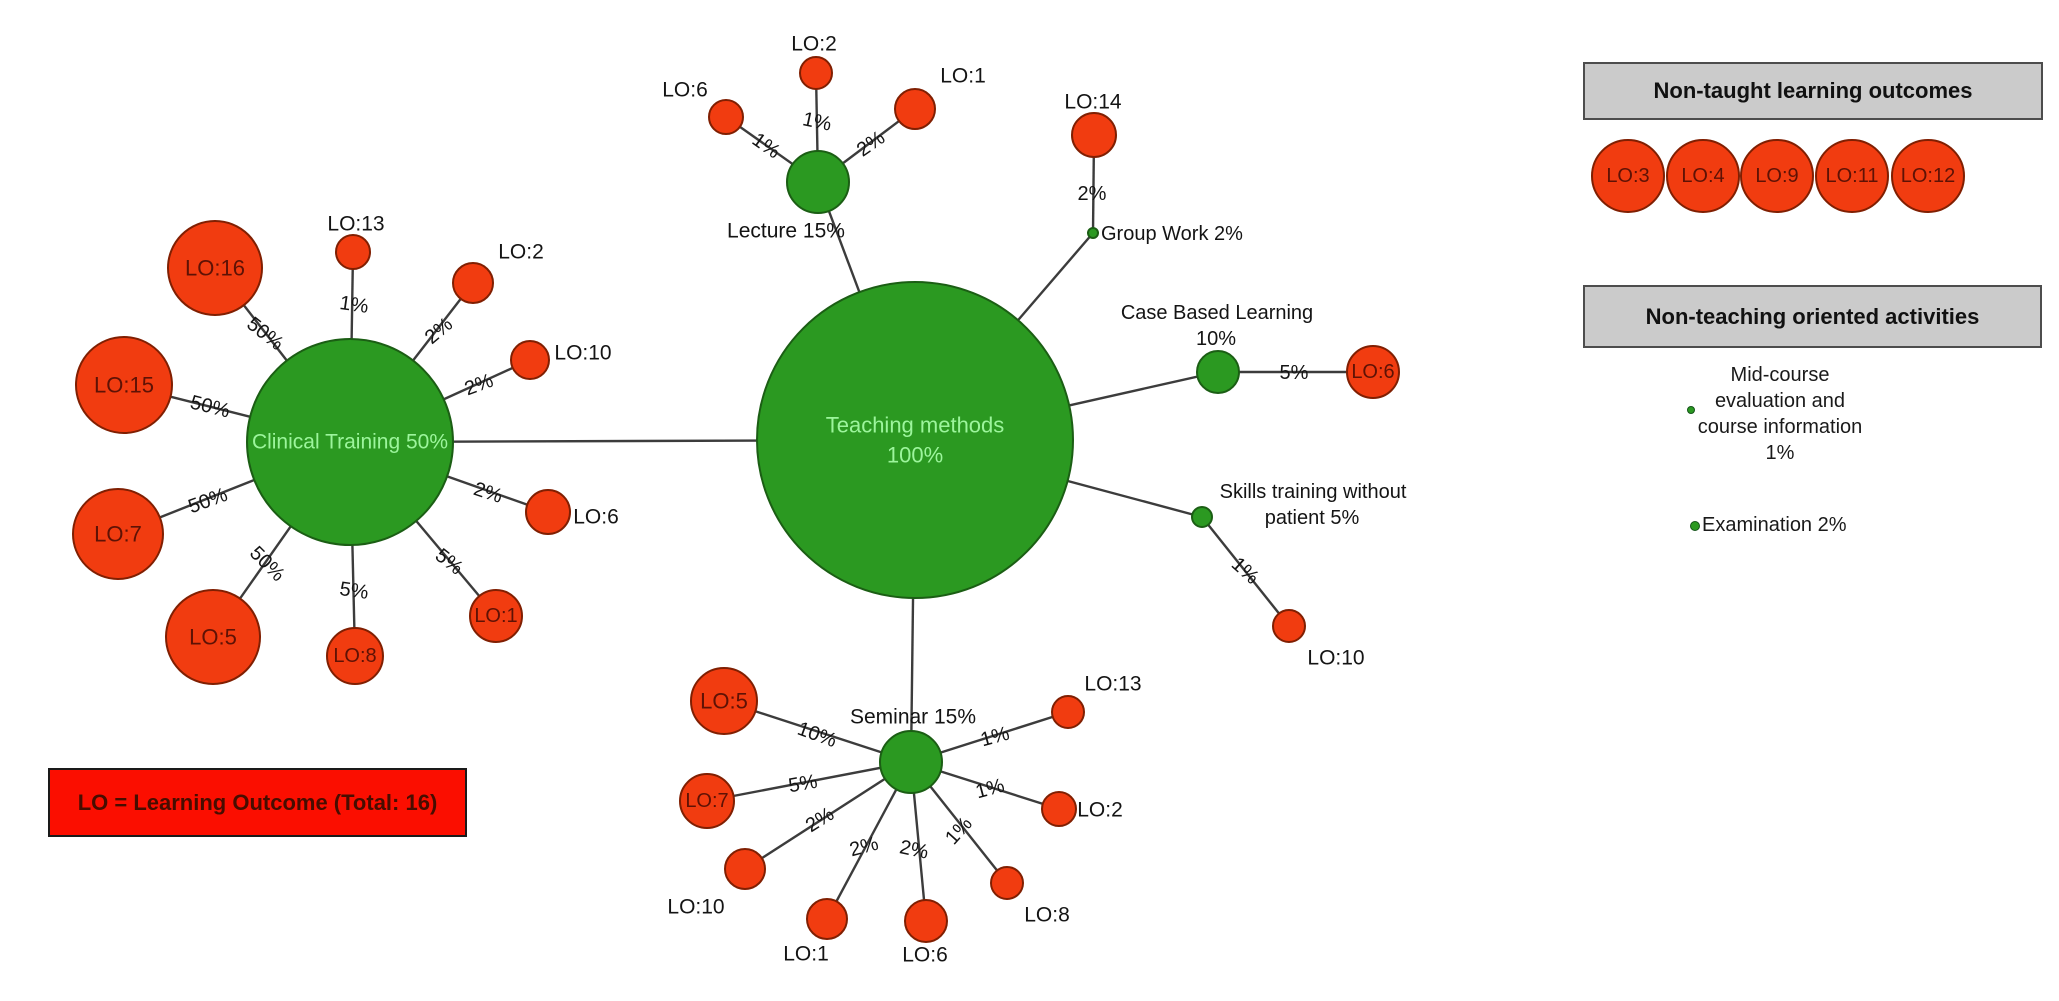 This screenshot has height=1001, width=2059. I want to click on edge-label-seminar-sem_lo2: 1%, so click(990, 789).